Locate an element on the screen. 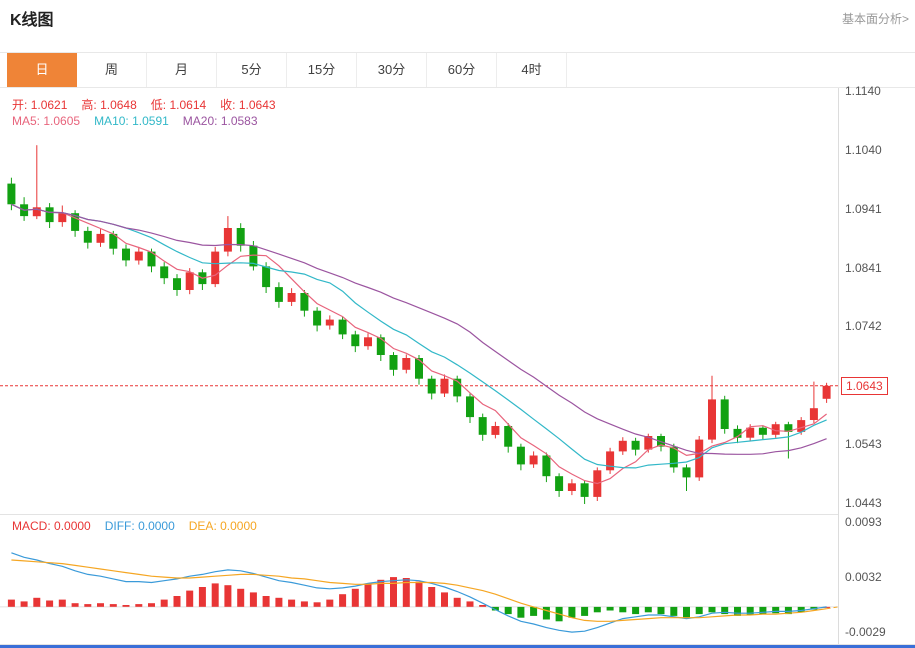 The image size is (915, 648). ma5-legend: MA5: 1.0605 is located at coordinates (46, 121).